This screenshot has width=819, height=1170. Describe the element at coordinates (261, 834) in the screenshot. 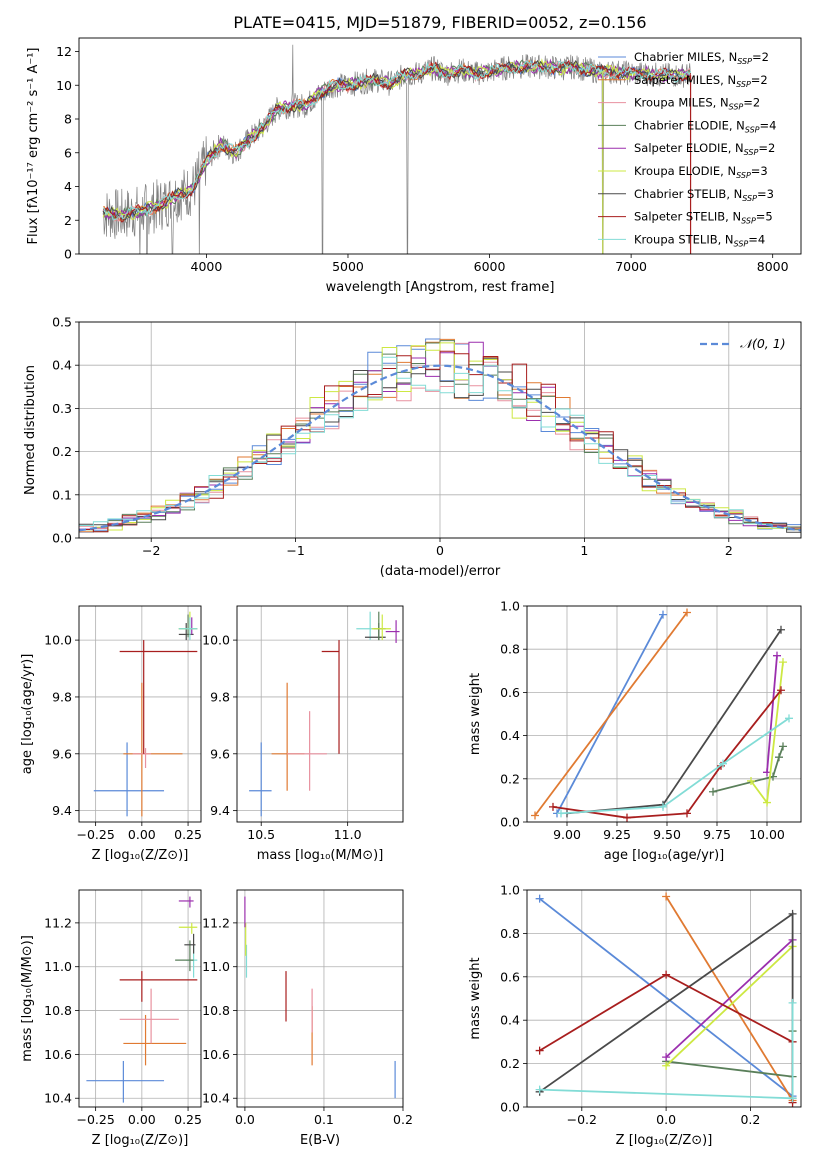

I see `x-tick-label: 10.5` at that location.